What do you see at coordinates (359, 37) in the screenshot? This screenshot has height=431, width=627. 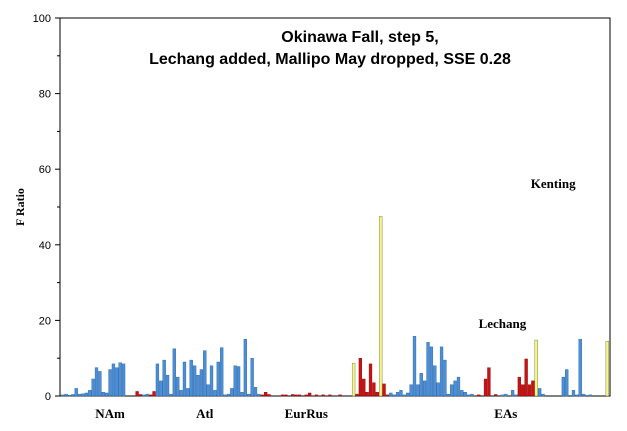 I see `chart-title-line-1: Okinawa Fall, step 5,` at bounding box center [359, 37].